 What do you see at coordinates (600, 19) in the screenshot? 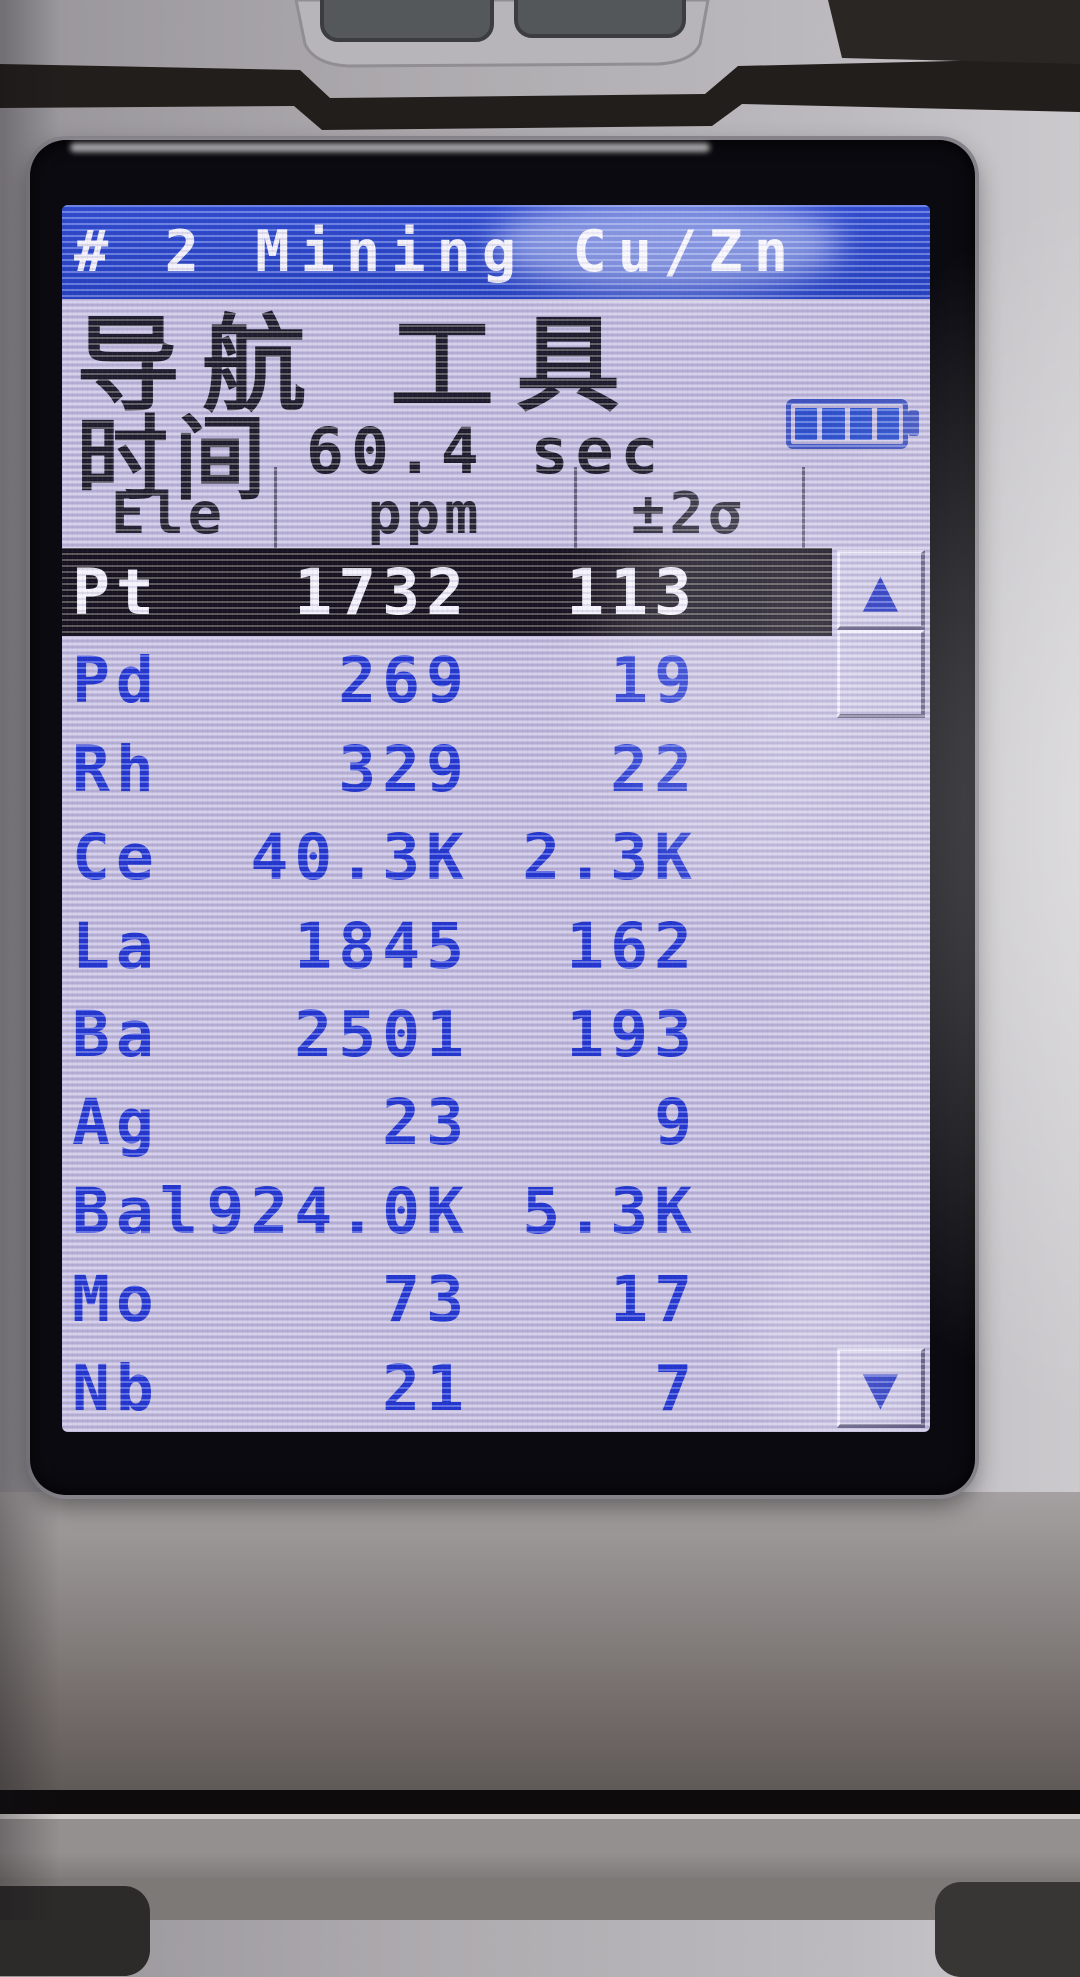
I see `device-button-right` at bounding box center [600, 19].